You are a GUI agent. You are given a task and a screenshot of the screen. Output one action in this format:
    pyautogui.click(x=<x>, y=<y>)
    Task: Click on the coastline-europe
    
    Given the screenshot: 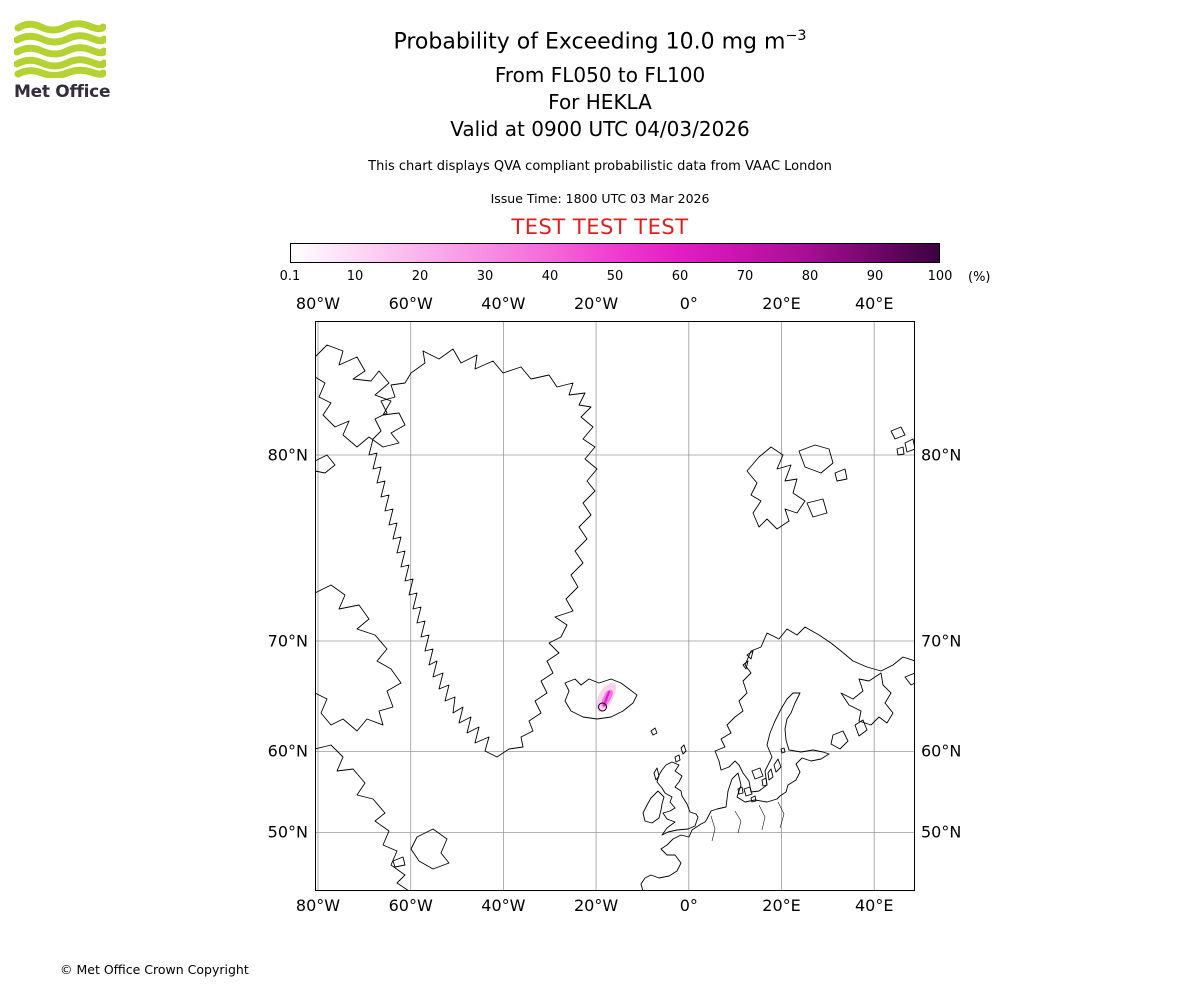 What is the action you would take?
    pyautogui.click(x=735, y=822)
    